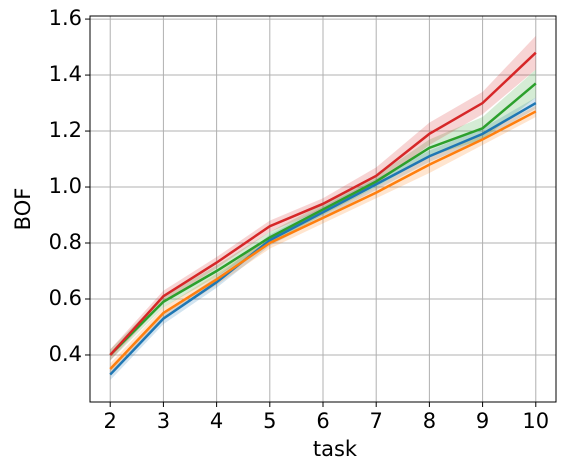 The width and height of the screenshot is (564, 474). Describe the element at coordinates (216, 421) in the screenshot. I see `x-tick-label: 4` at that location.